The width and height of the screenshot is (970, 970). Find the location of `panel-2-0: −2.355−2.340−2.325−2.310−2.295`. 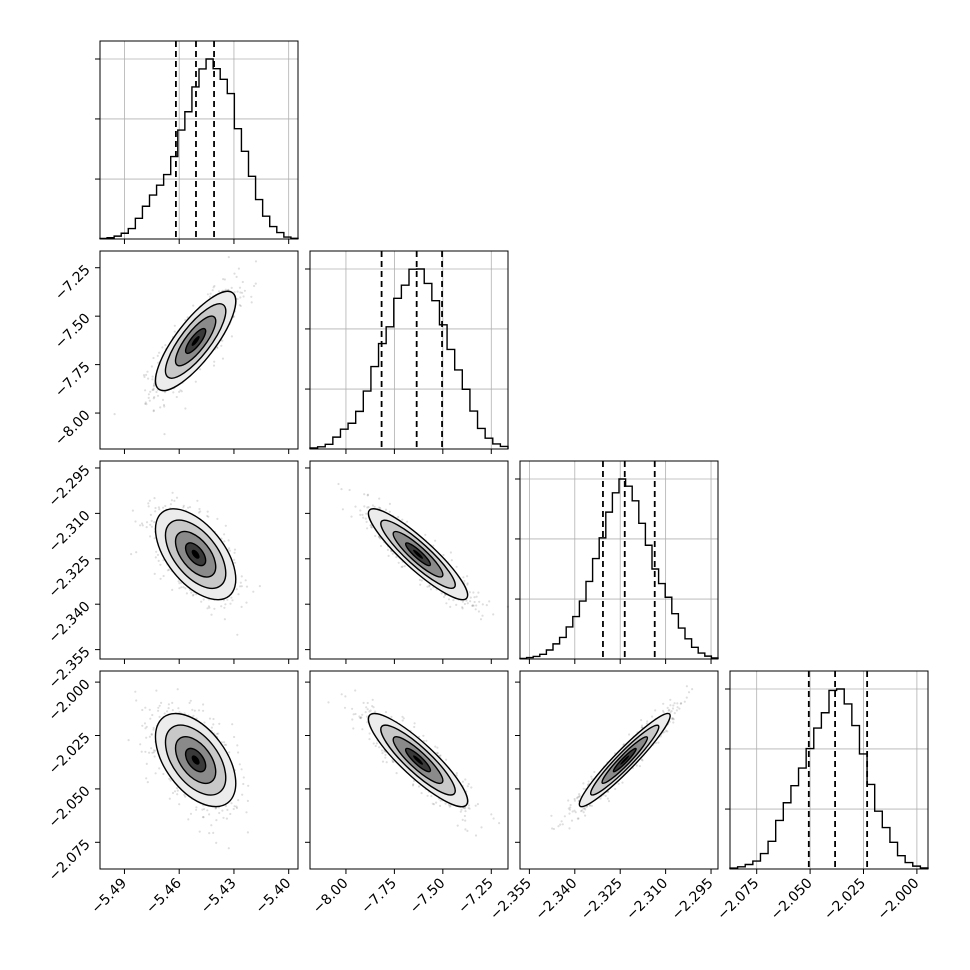

panel-2-0: −2.355−2.340−2.325−2.310−2.295 is located at coordinates (172, 576).